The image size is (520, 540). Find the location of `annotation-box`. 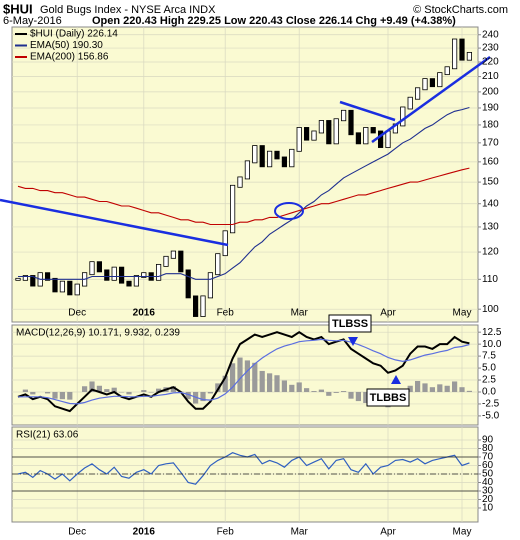

annotation-box is located at coordinates (388, 397).